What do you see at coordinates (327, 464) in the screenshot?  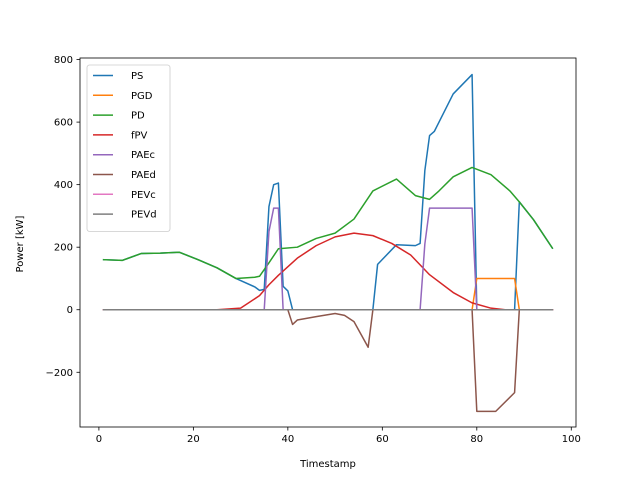 I see `x-axis-label: Timestamp` at bounding box center [327, 464].